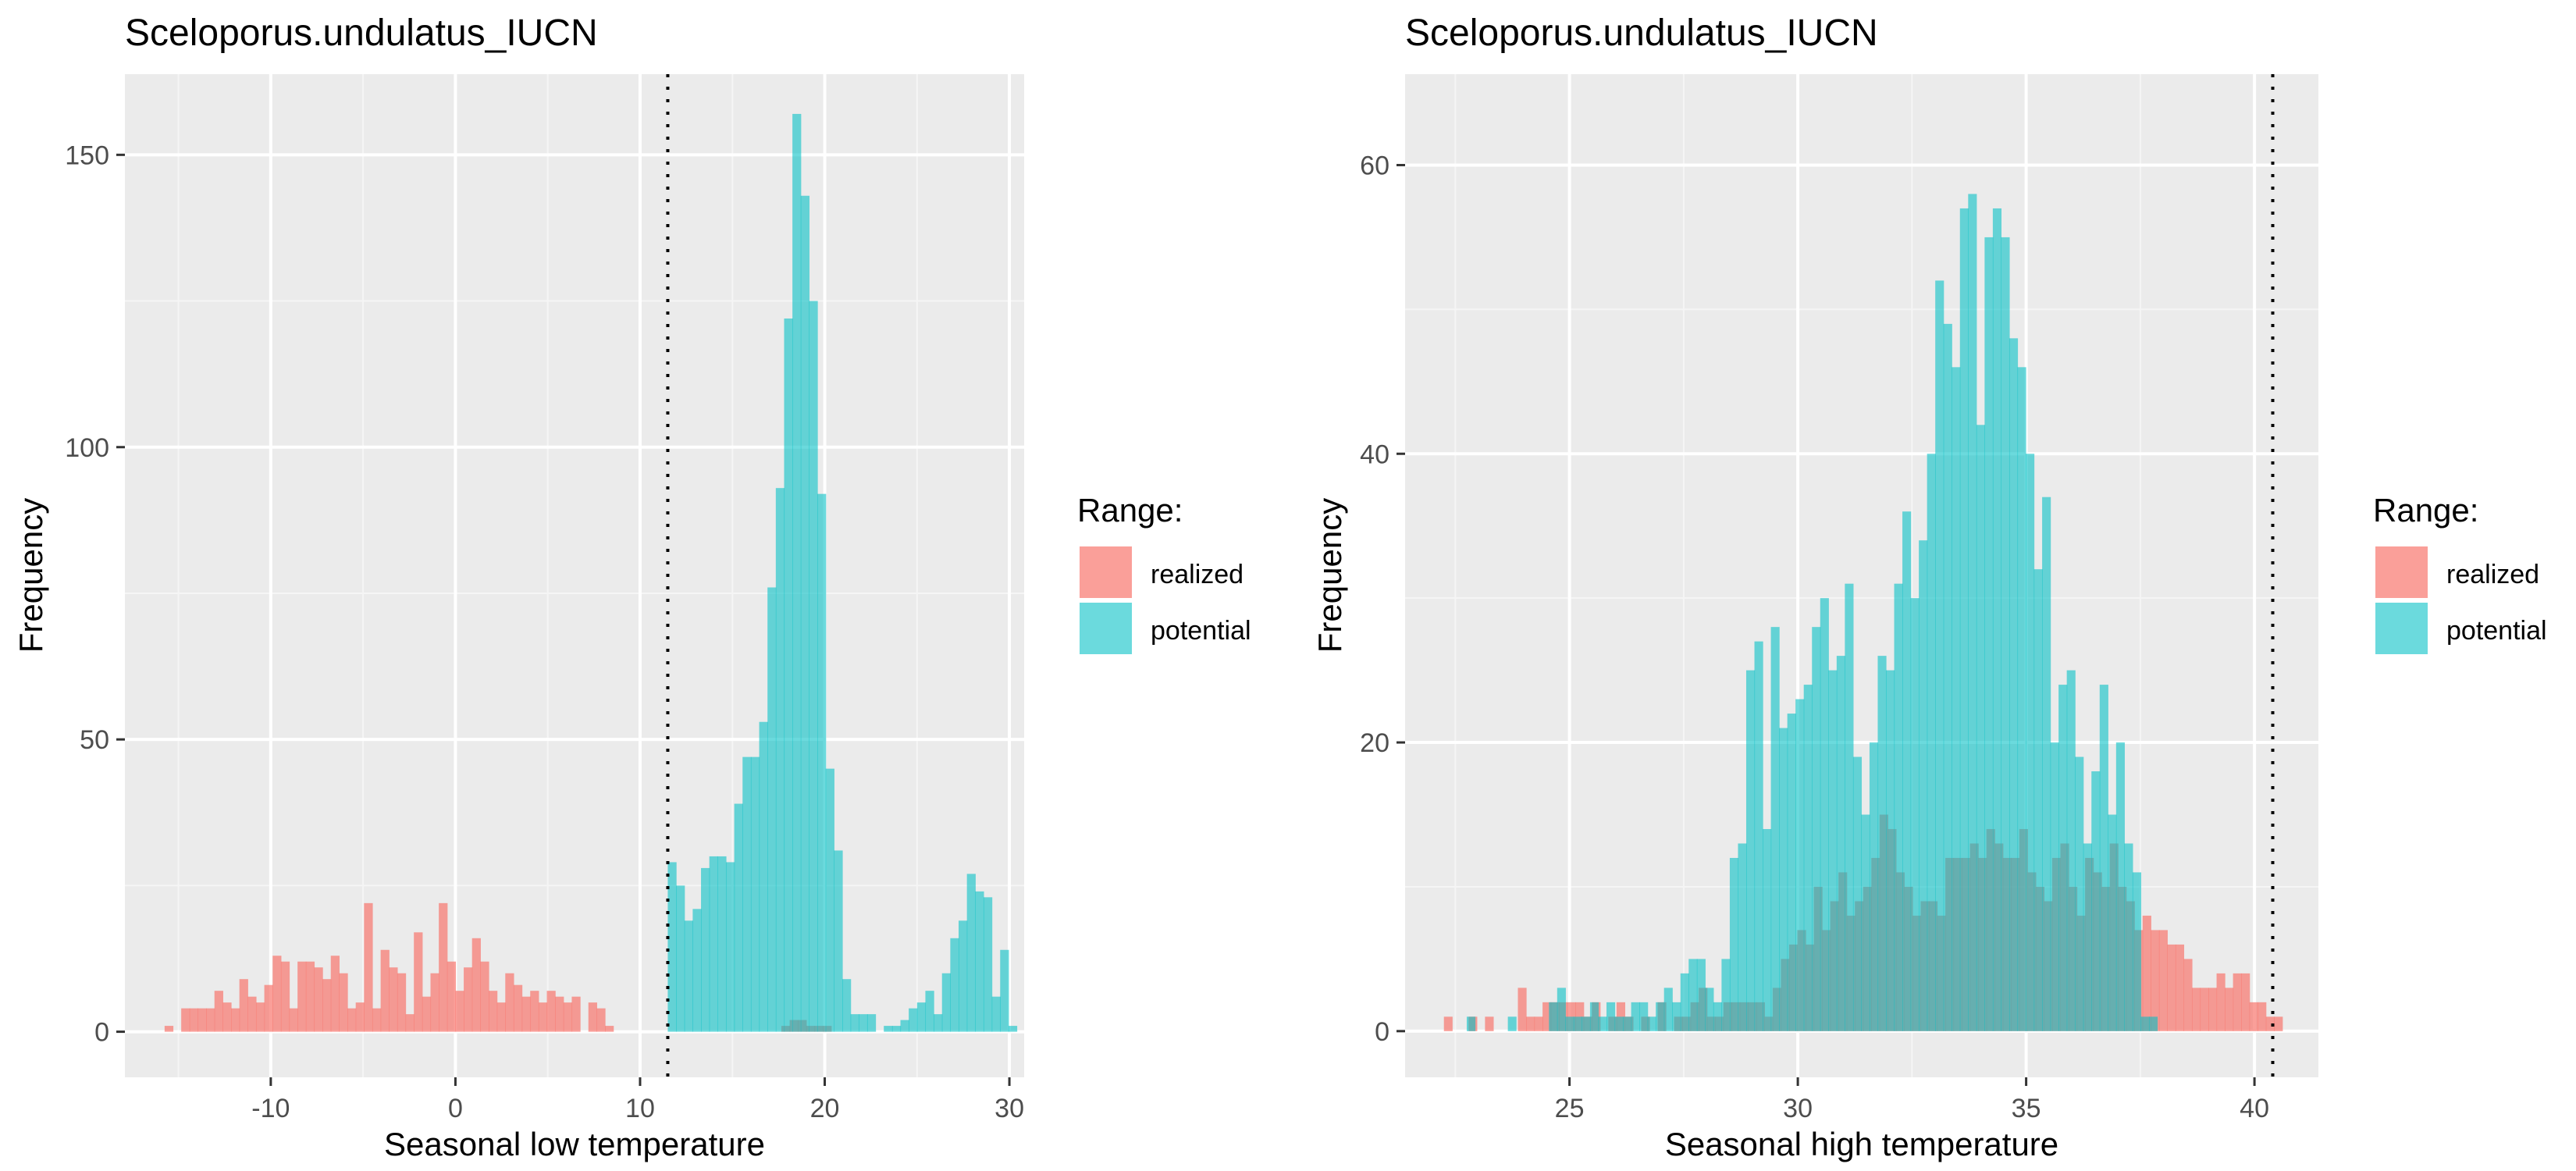 This screenshot has width=2576, height=1171. Describe the element at coordinates (574, 1144) in the screenshot. I see `x-axis-label-left: Seasonal low temperature` at that location.